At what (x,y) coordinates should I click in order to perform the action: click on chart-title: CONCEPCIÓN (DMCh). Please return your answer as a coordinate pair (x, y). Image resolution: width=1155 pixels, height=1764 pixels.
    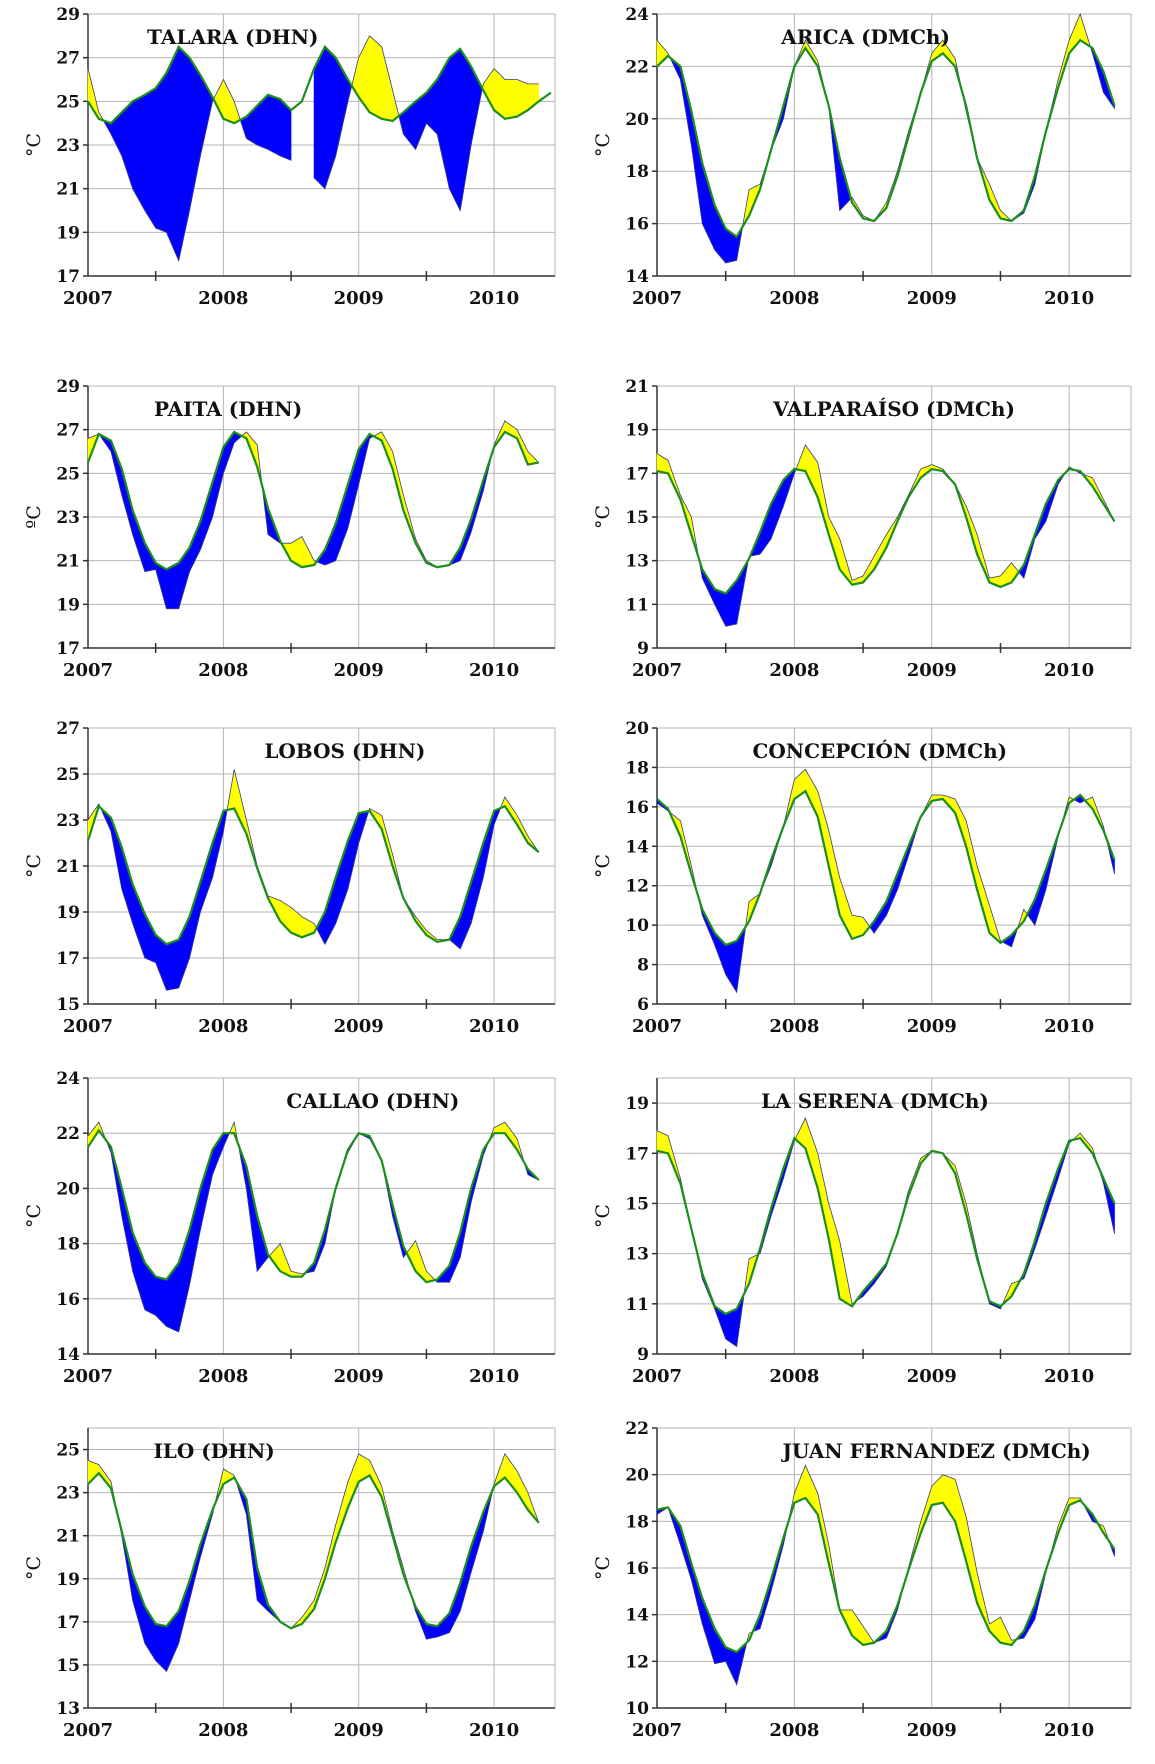
    Looking at the image, I should click on (879, 750).